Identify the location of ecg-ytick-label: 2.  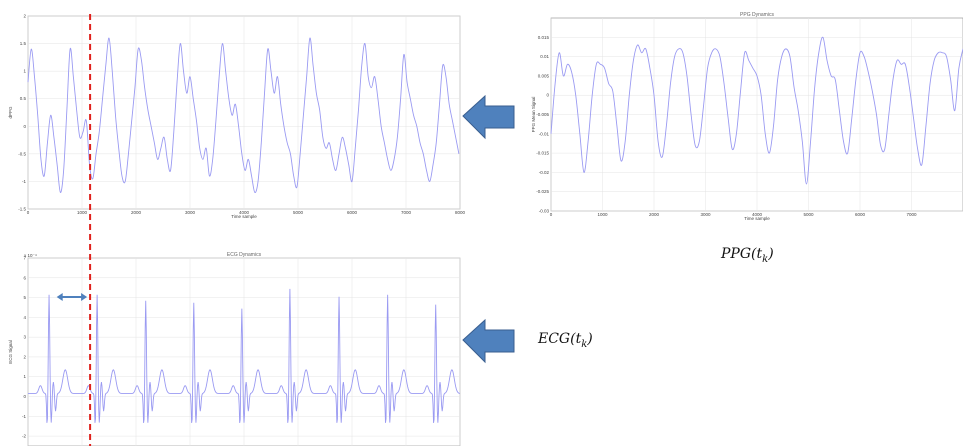
(24, 356).